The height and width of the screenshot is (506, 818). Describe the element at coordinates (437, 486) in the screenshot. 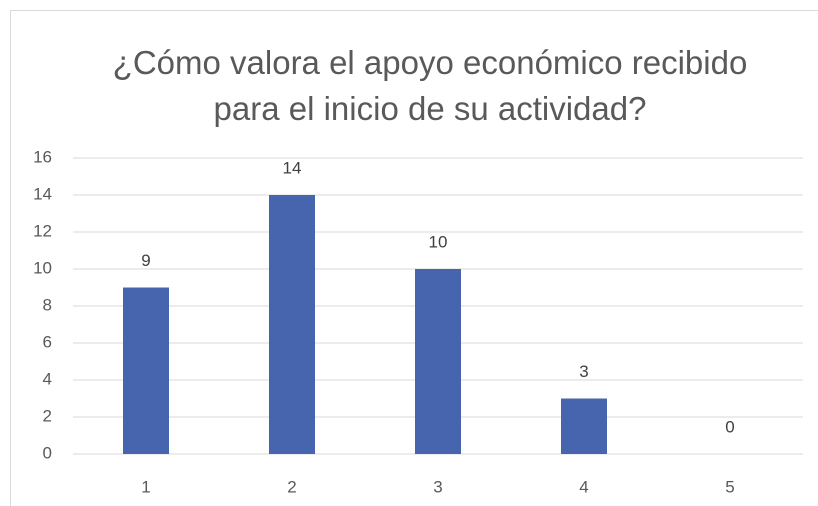

I see `x-tick-label: 3` at that location.